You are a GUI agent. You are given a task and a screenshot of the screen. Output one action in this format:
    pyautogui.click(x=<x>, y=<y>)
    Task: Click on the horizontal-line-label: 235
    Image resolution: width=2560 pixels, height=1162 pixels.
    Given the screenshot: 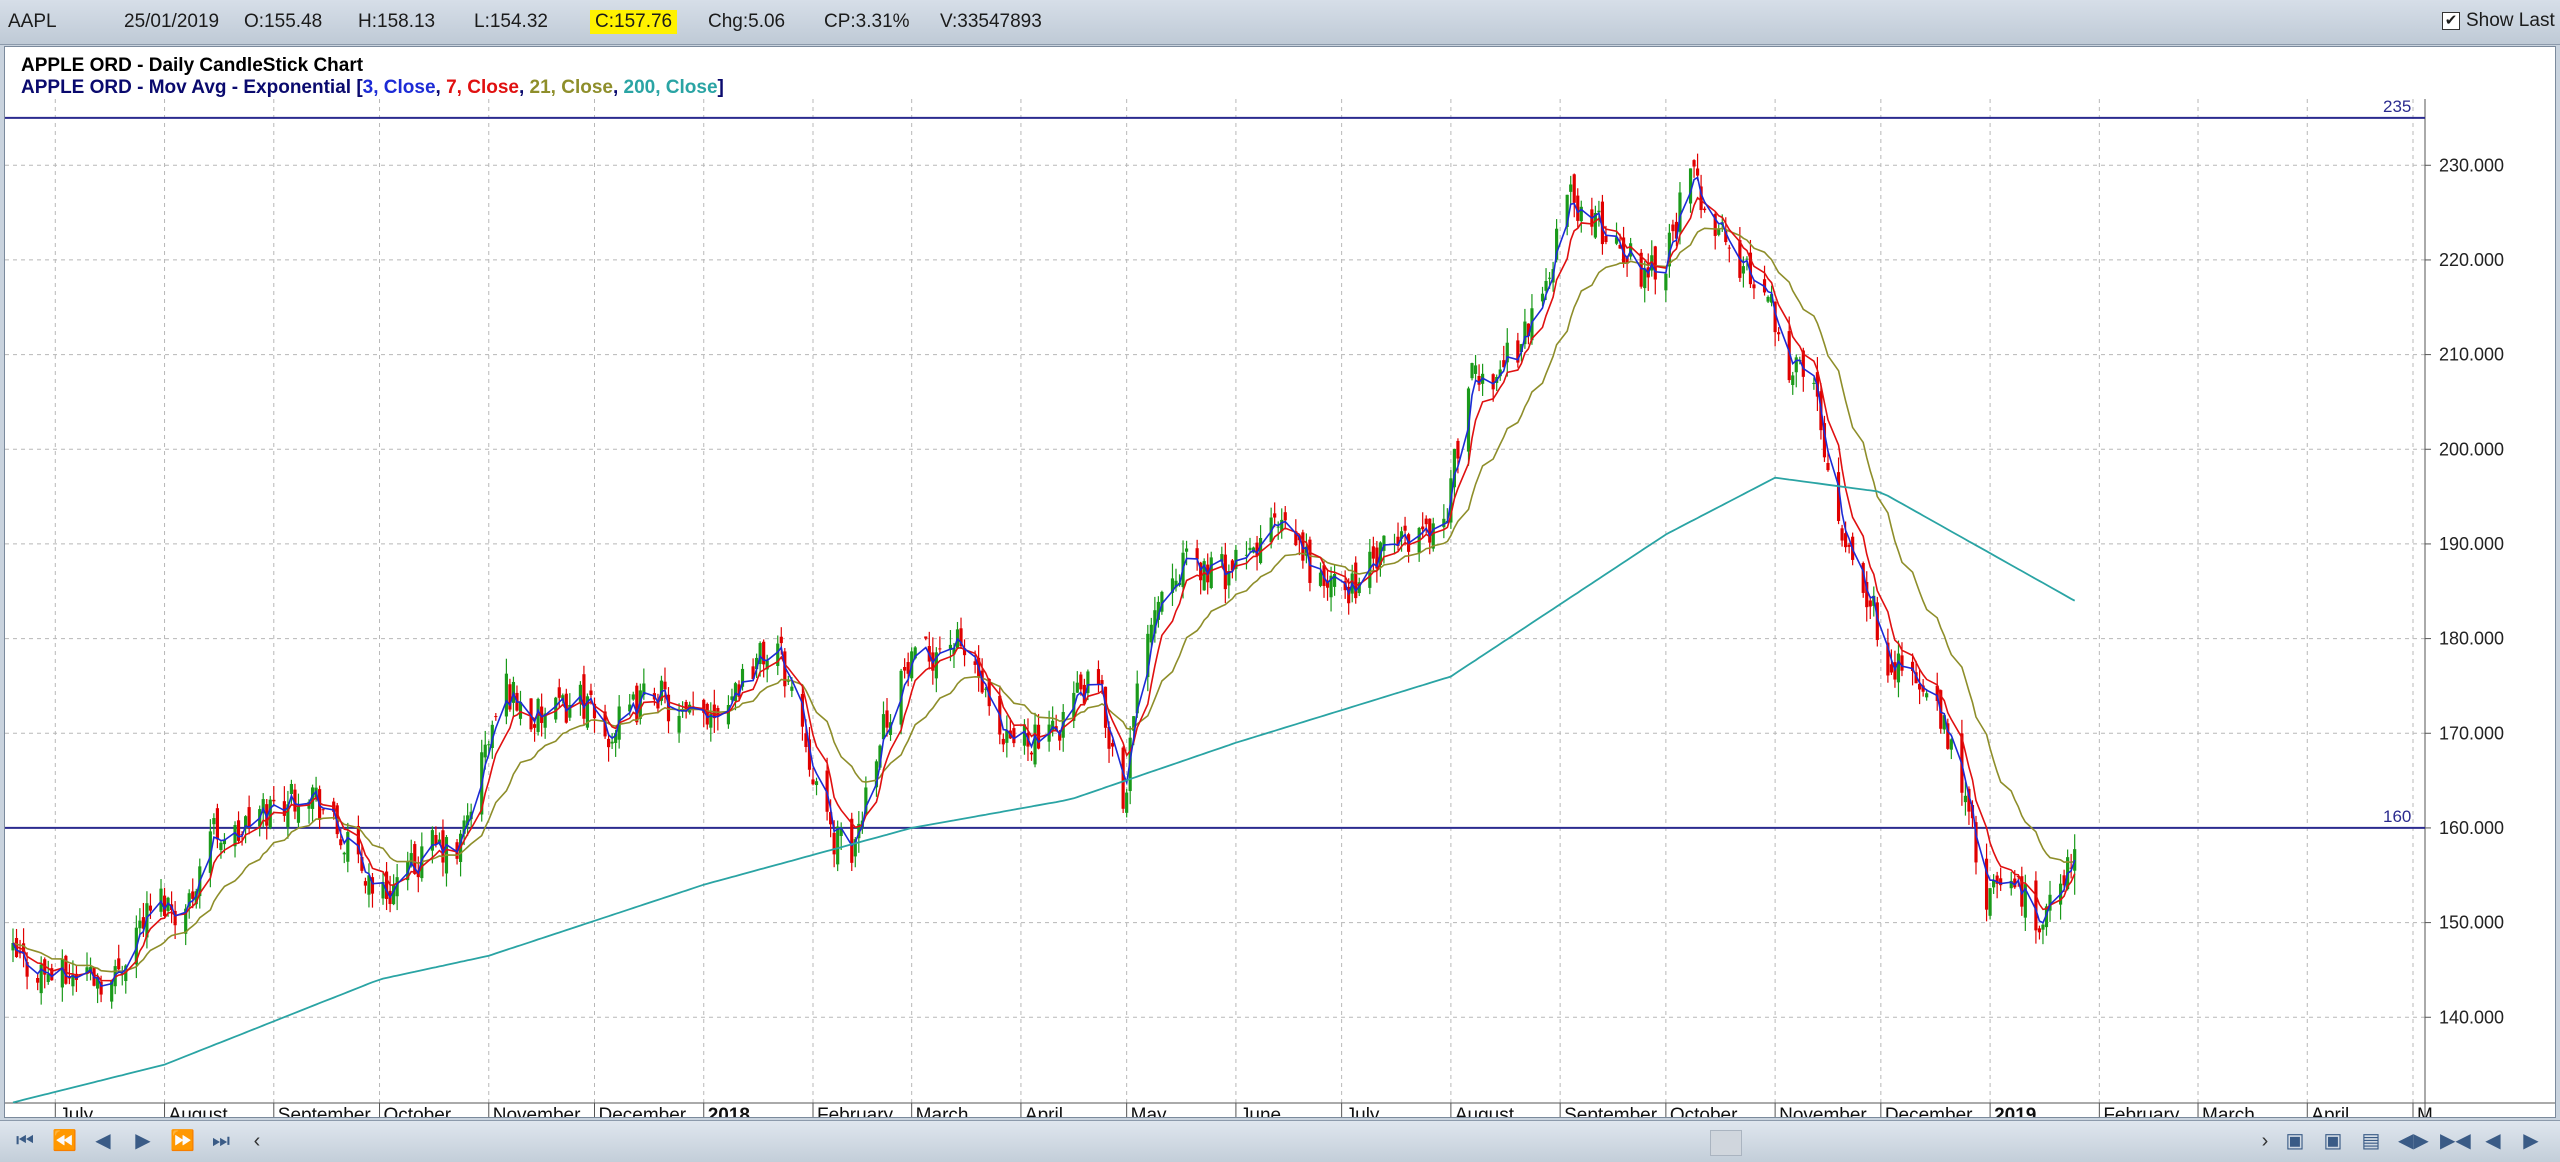 What is the action you would take?
    pyautogui.click(x=2397, y=106)
    